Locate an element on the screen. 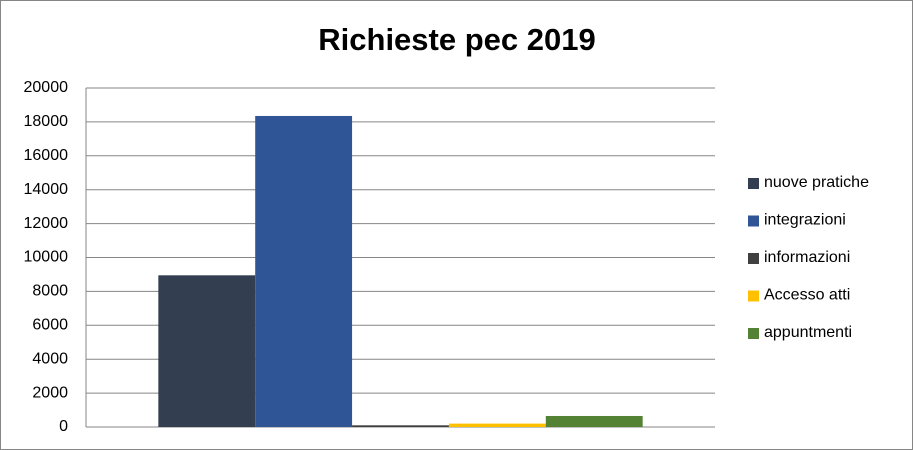 The image size is (913, 450). y-tick-label: 12000 is located at coordinates (46, 223).